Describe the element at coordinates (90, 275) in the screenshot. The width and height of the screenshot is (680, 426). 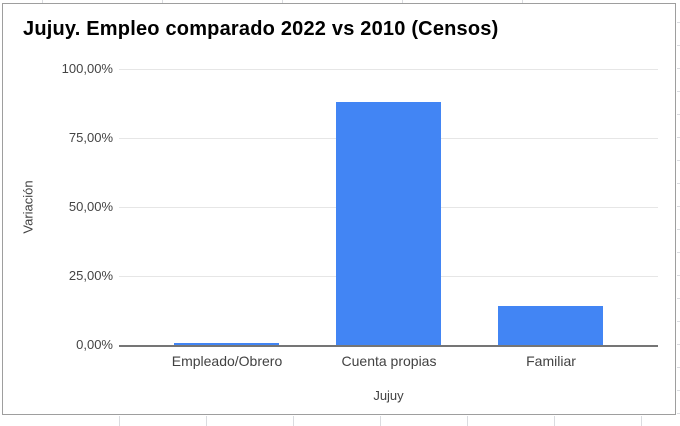
I see `y-axis-tick-label: 25,00%` at that location.